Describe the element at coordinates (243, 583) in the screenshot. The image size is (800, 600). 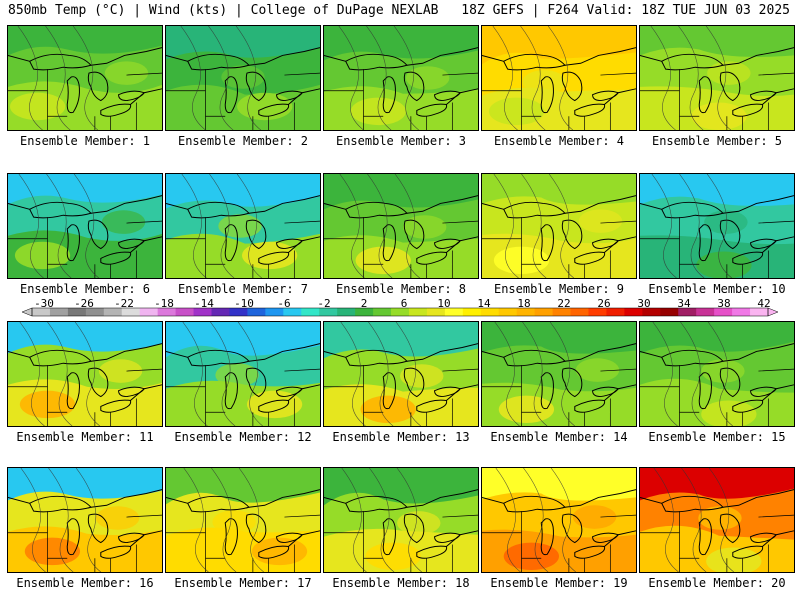
I see `ensemble-member-label: Ensemble Member: 17` at that location.